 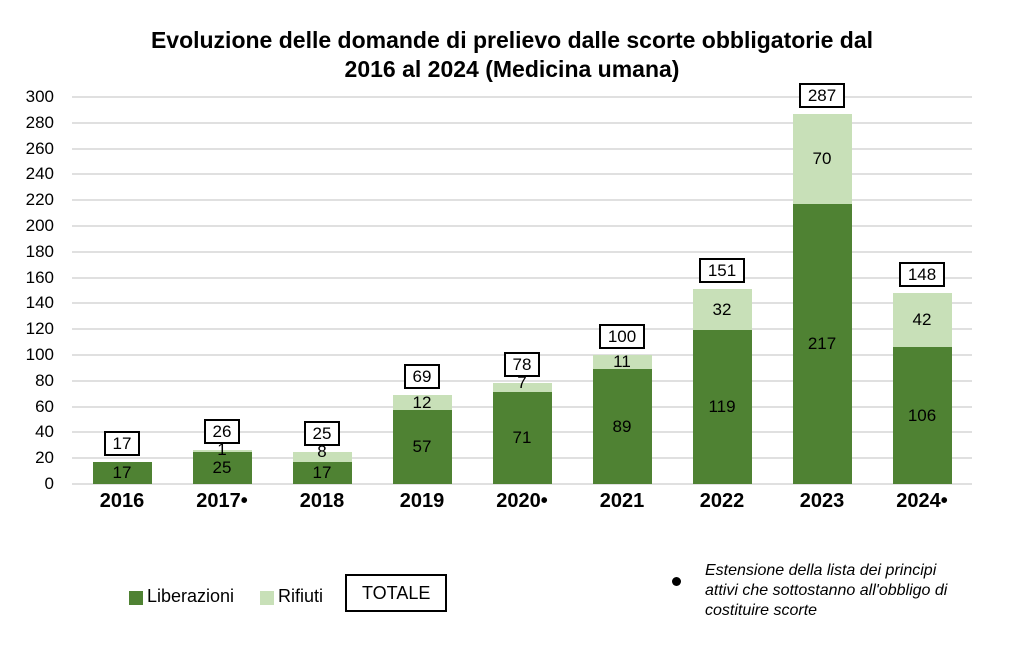 I want to click on x-axis-label: 2021, so click(x=622, y=501).